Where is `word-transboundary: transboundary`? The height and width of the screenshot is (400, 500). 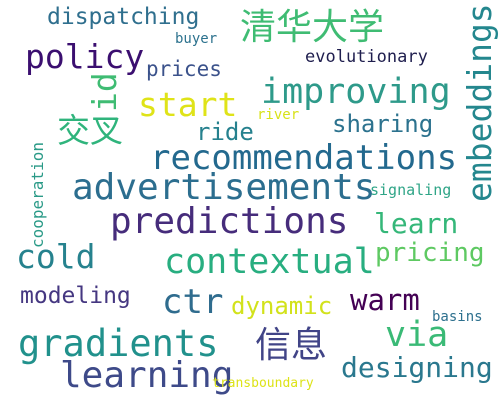 word-transboundary: transboundary is located at coordinates (263, 383).